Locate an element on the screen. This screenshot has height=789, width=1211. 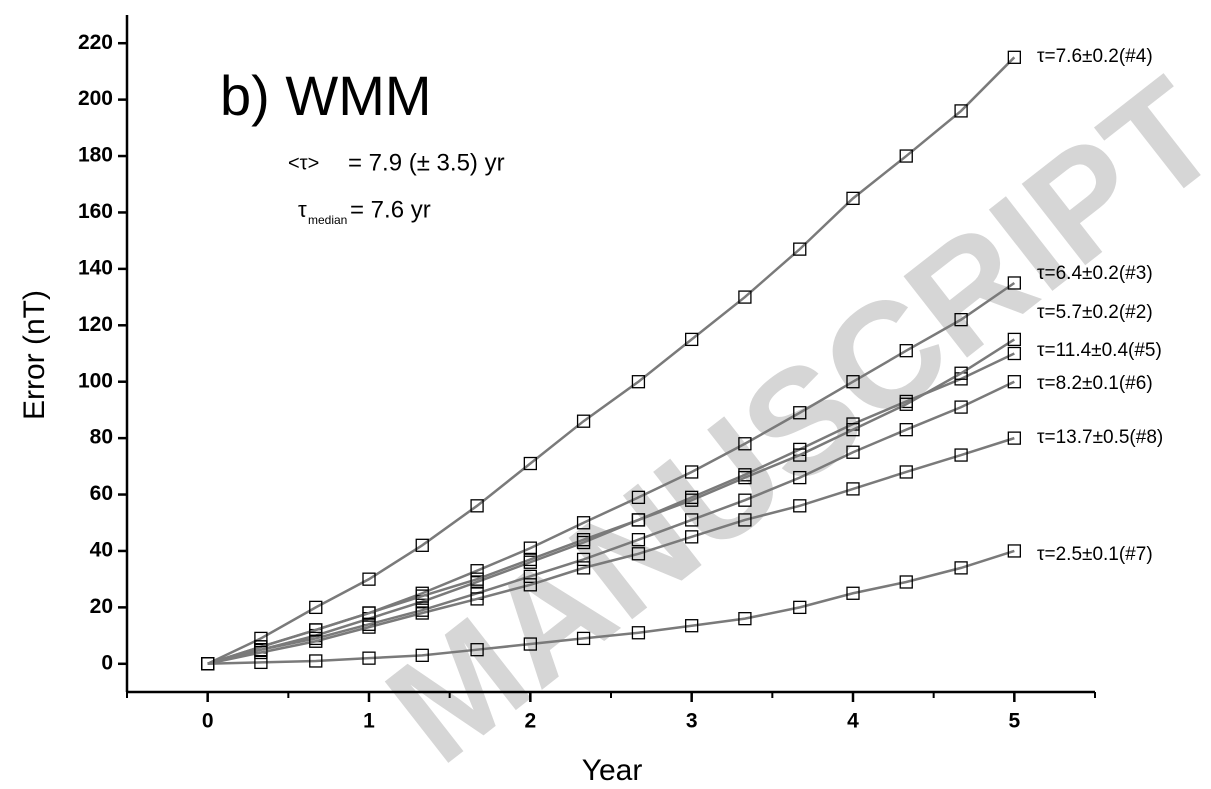
series-label: τ=13.7±0.5(#8) is located at coordinates (1100, 437).